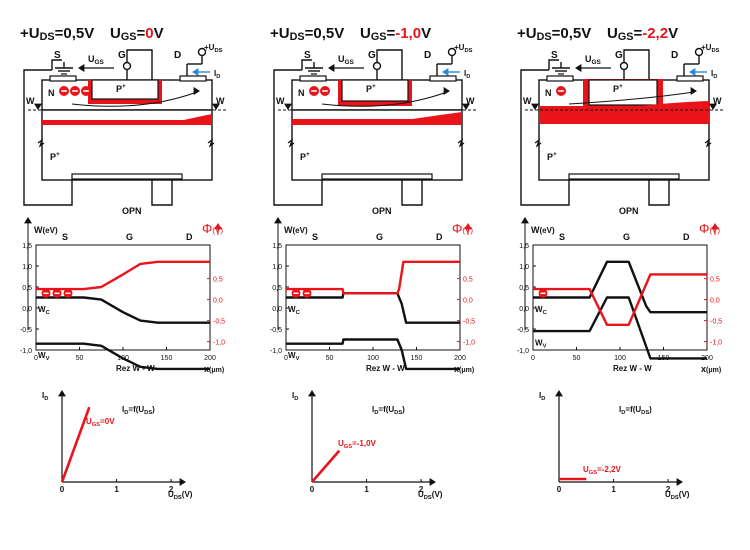 This screenshot has width=750, height=550. What do you see at coordinates (593, 60) in the screenshot?
I see `ugs-arrow-label: UGS` at bounding box center [593, 60].